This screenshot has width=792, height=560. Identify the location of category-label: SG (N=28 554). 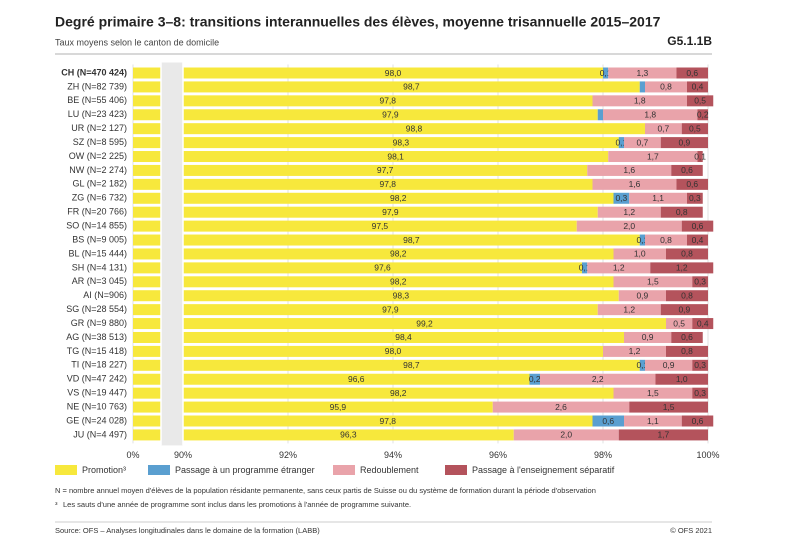
(96, 309).